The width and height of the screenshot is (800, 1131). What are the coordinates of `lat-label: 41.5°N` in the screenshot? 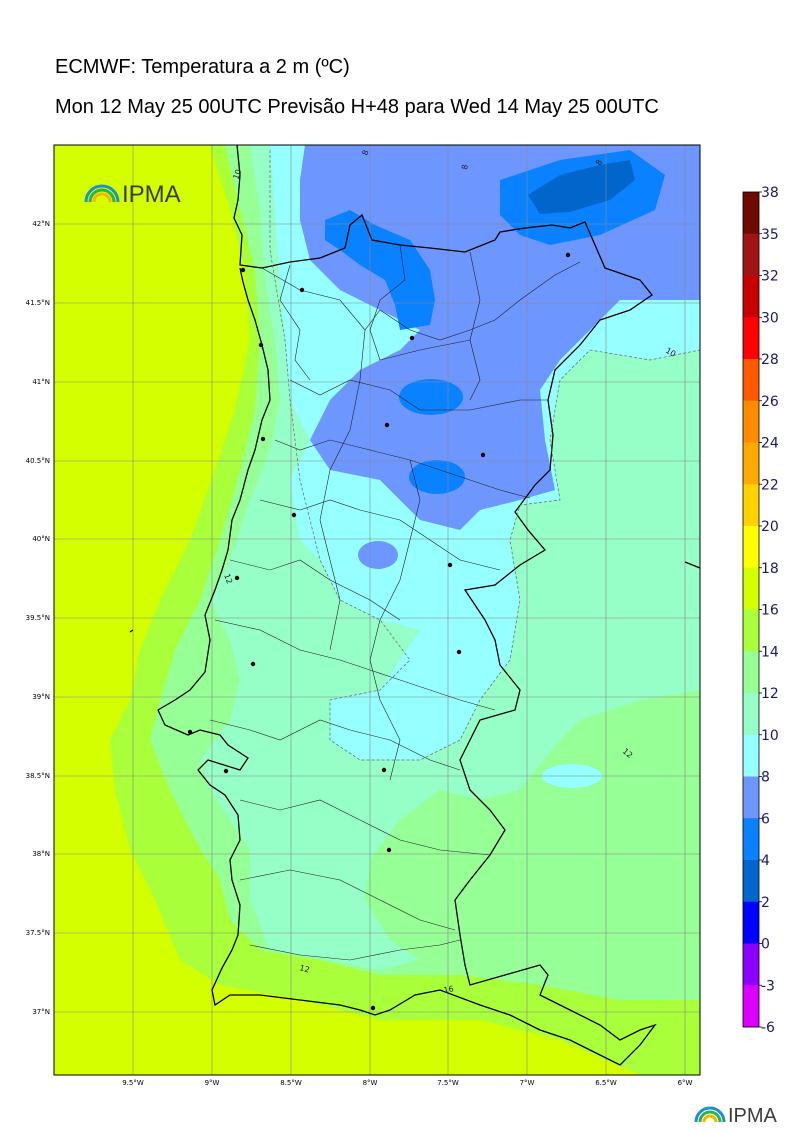 It's located at (38, 303).